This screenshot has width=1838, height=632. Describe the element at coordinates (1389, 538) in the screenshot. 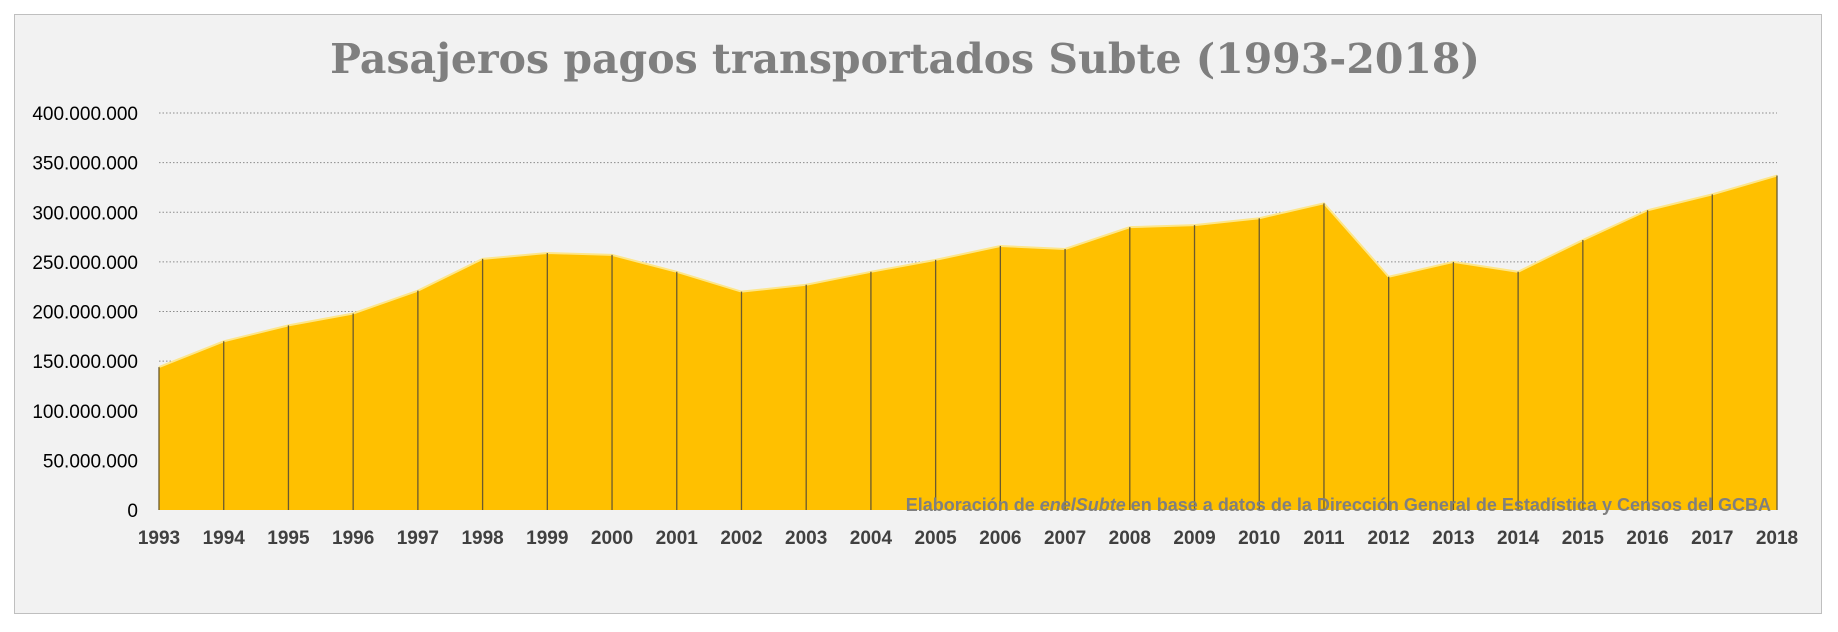

I see `x-tick-label: 2012` at that location.